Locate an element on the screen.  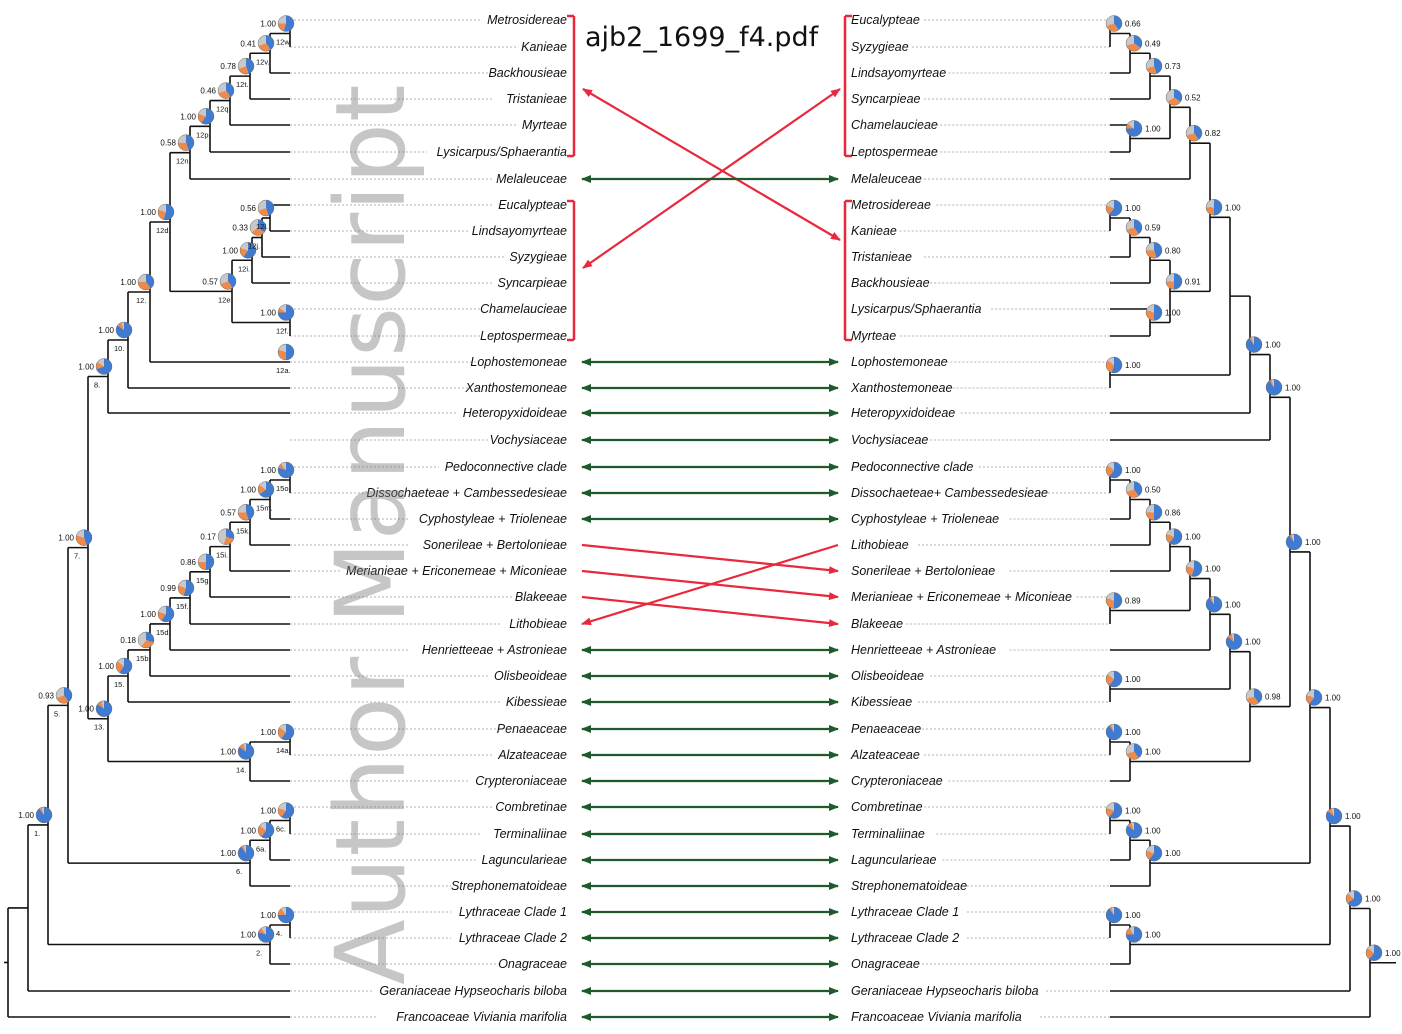
left-node-label: 12d. is located at coordinates (163, 230).